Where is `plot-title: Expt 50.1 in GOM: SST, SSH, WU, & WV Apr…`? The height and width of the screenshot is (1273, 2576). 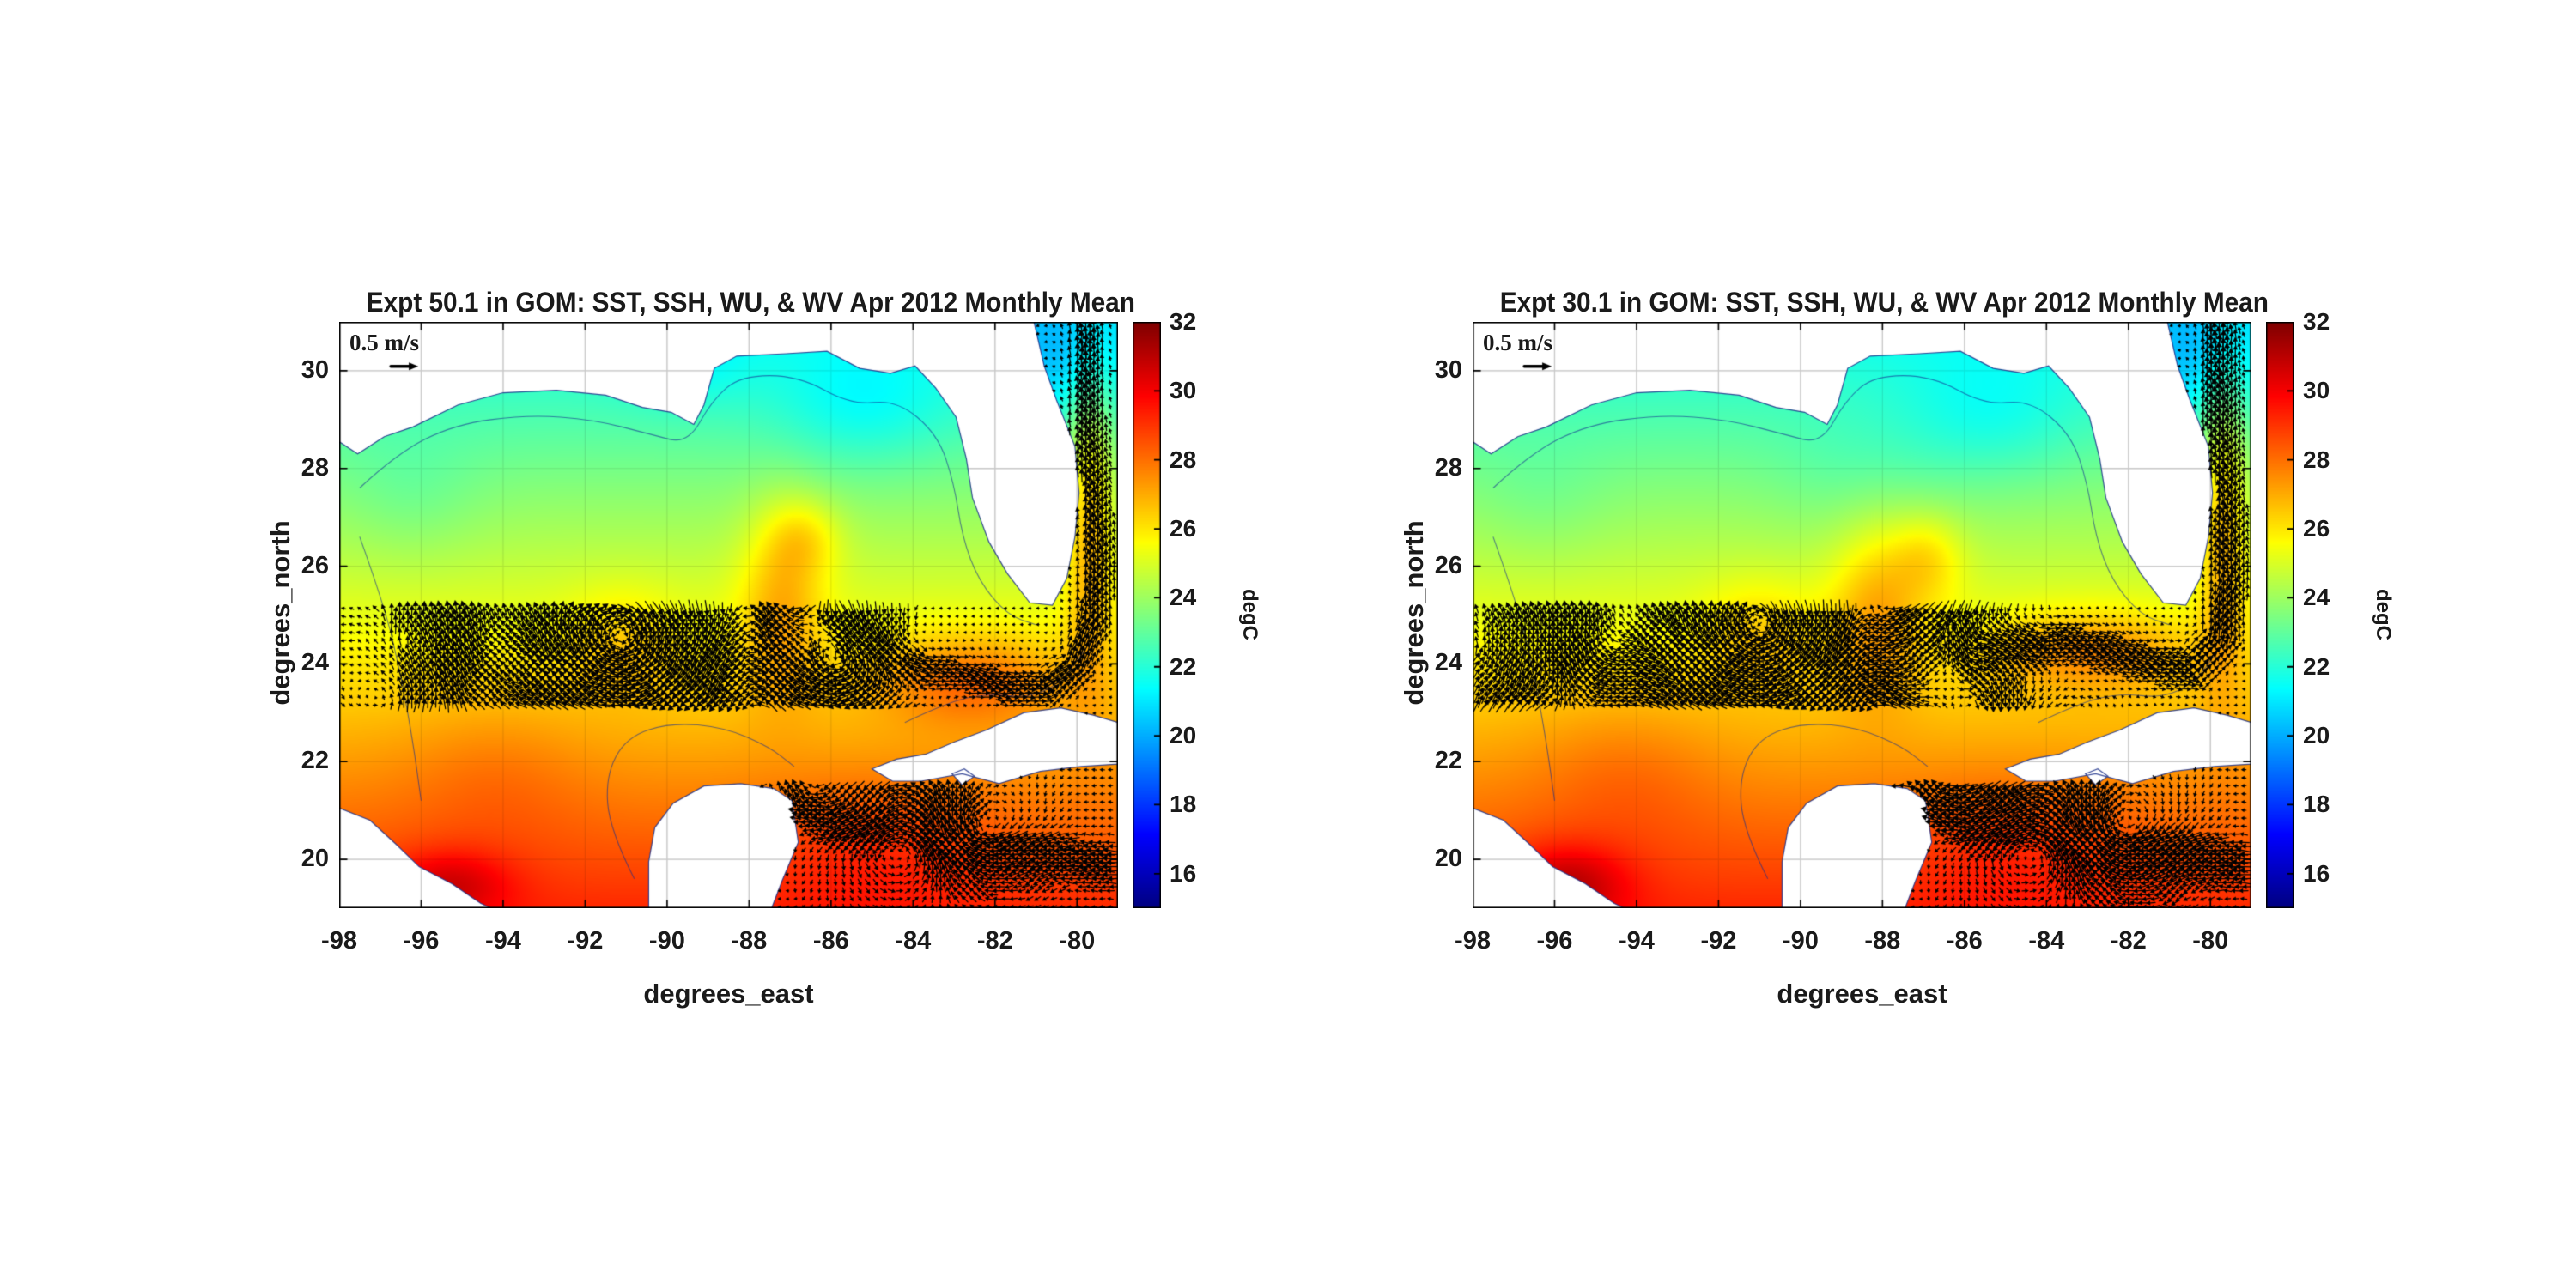
plot-title: Expt 50.1 in GOM: SST, SSH, WU, & WV Apr… is located at coordinates (750, 303).